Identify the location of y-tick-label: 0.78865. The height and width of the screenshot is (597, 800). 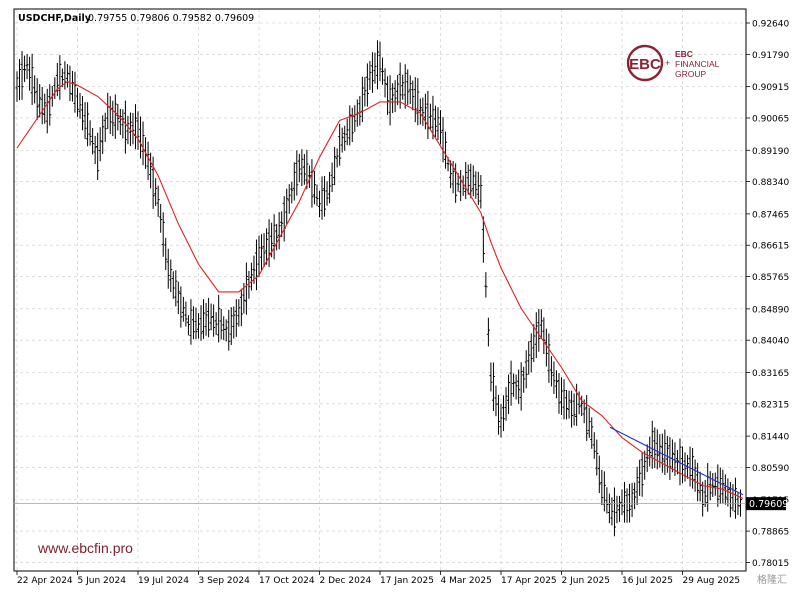
(770, 533).